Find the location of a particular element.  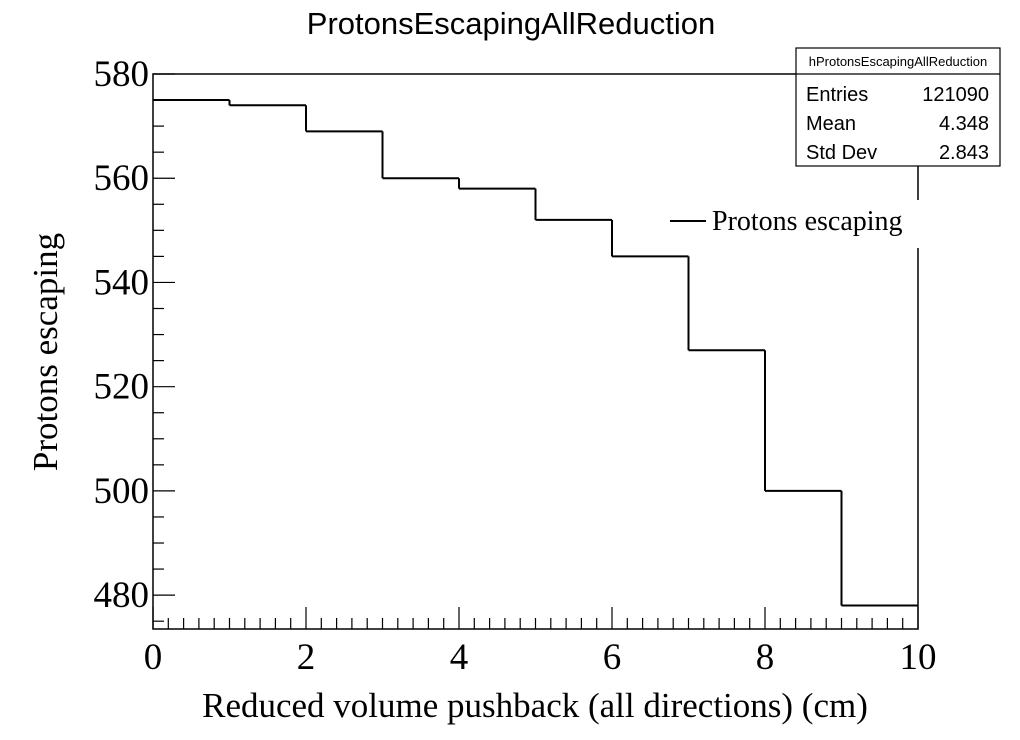

stats-box-frame is located at coordinates (898, 107).